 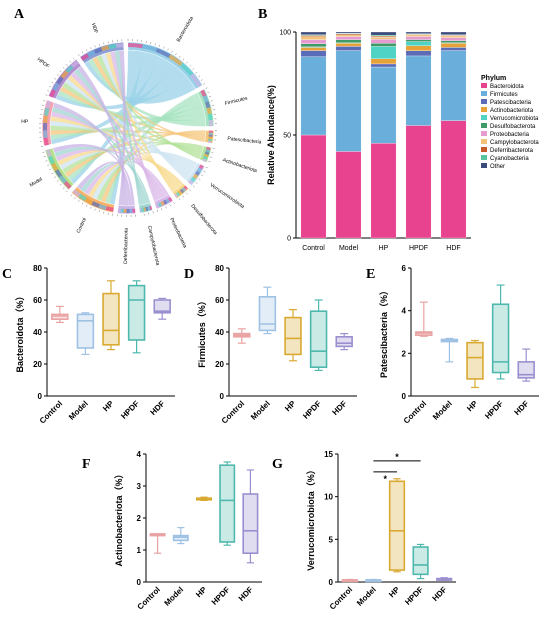 What do you see at coordinates (513, 127) in the screenshot?
I see `legend-label: Desulfobacterota` at bounding box center [513, 127].